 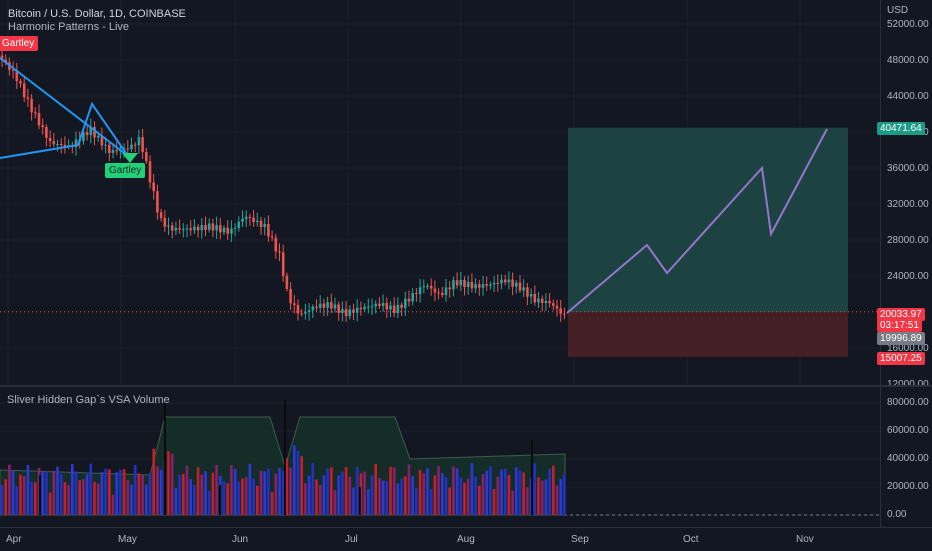 I want to click on time-axis: Apr May Jun Jul Aug Sep Oct Nov, so click(x=466, y=539).